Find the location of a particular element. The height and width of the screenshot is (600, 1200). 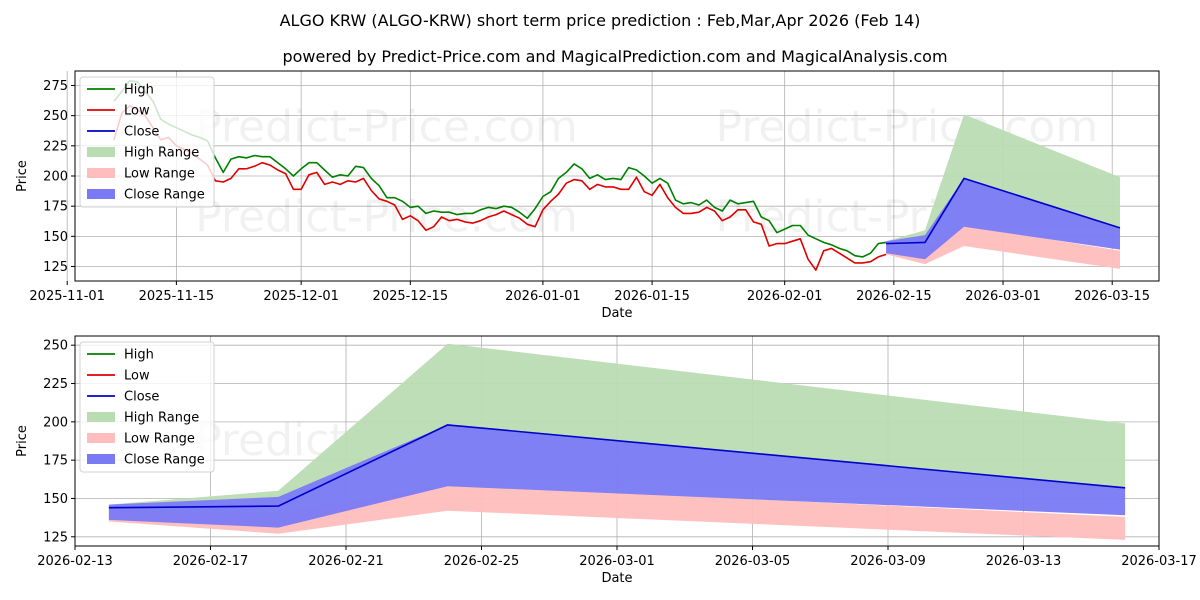

x-tick-label: 2026-02-13 is located at coordinates (75, 561).